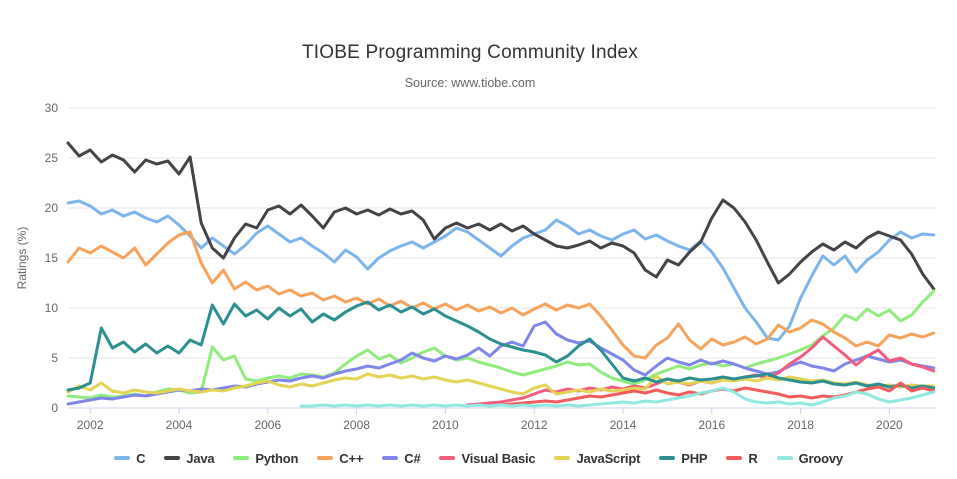  I want to click on legend-swatch-java, so click(172, 458).